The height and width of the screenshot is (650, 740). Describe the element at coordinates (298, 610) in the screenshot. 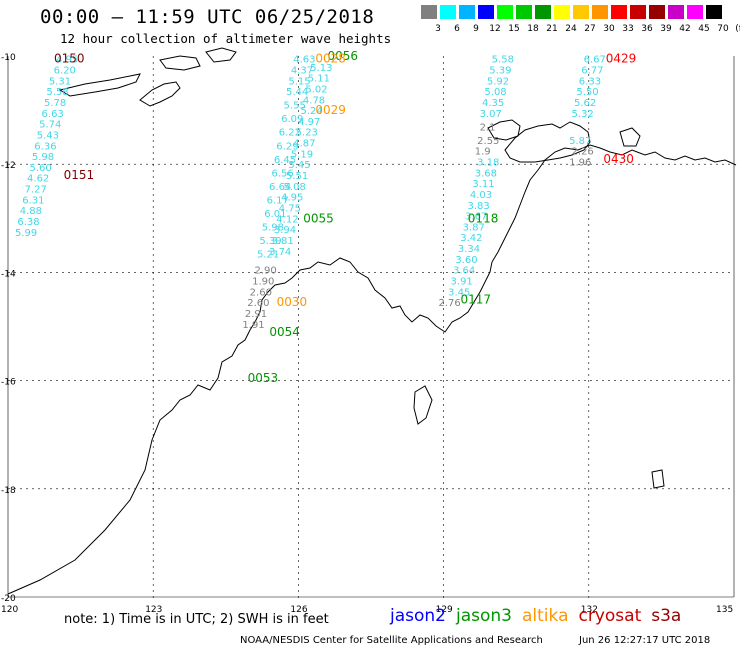

I see `x-tick-label: 126` at that location.